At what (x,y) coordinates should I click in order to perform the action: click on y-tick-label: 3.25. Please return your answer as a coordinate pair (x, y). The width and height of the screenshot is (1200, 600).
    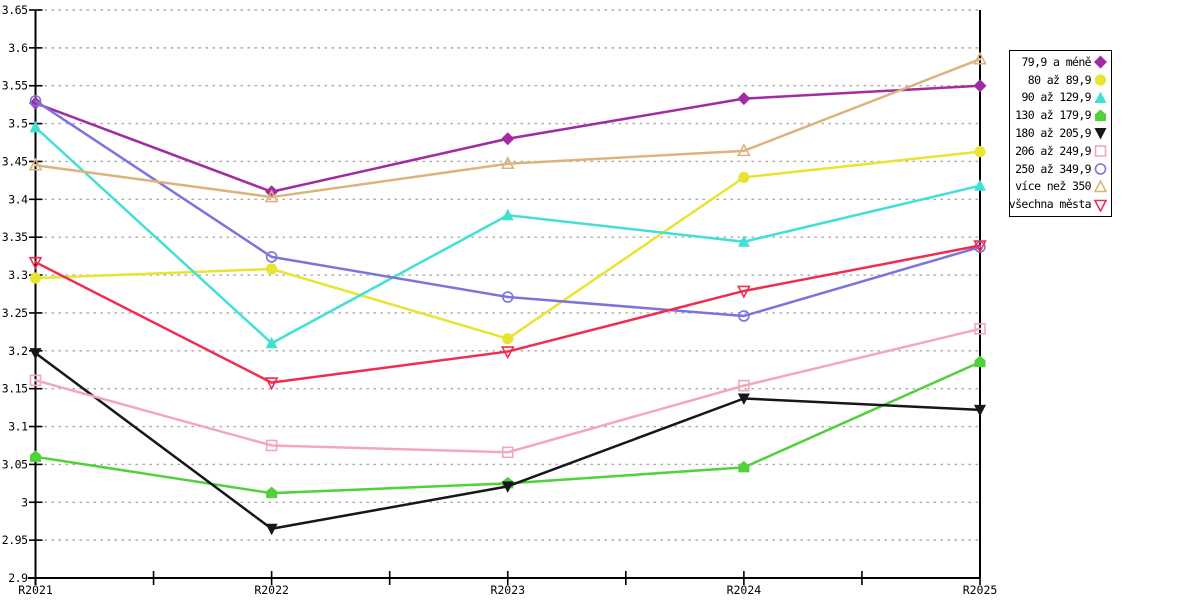
    Looking at the image, I should click on (15, 313).